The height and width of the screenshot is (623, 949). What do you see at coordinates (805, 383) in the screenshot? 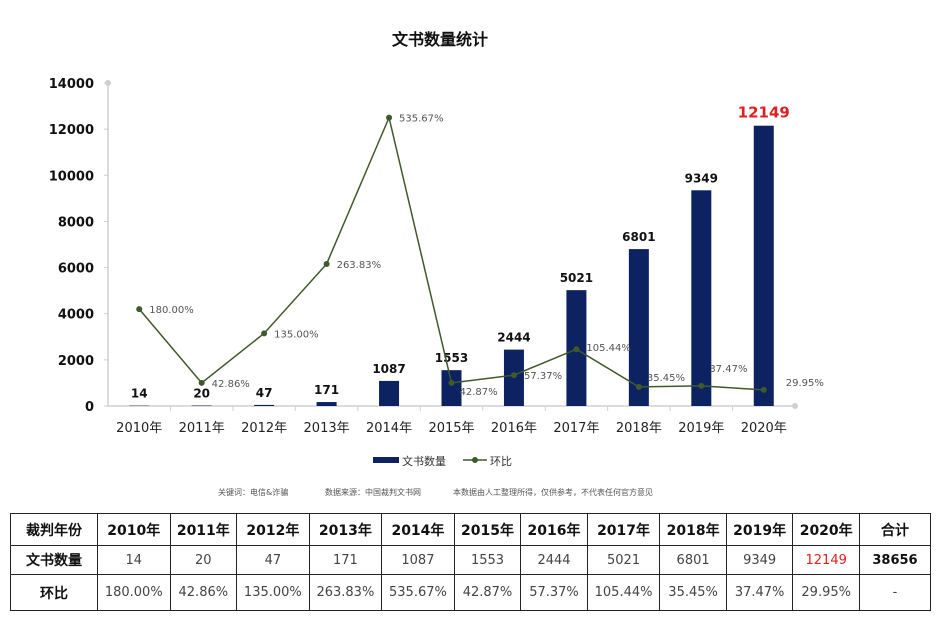
I see `ratio-data-label: 29.95%` at bounding box center [805, 383].